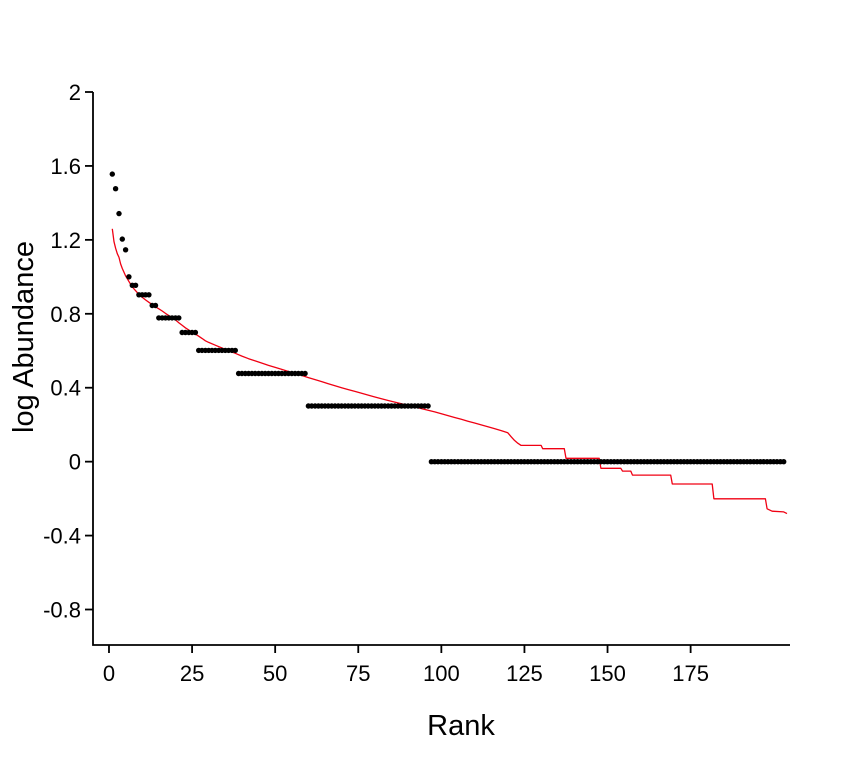 This screenshot has height=764, width=855. What do you see at coordinates (358, 673) in the screenshot?
I see `x-tick-label: 75` at bounding box center [358, 673].